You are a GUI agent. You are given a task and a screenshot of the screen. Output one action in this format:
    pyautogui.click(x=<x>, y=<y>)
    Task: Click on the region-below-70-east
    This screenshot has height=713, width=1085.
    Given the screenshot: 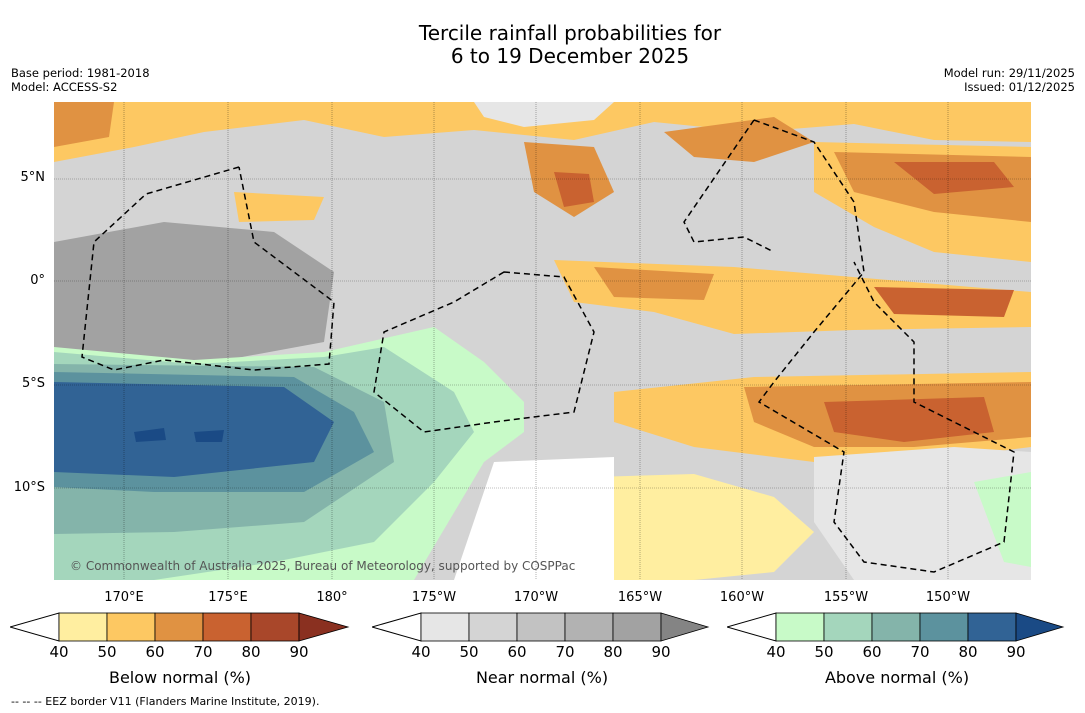 What is the action you would take?
    pyautogui.click(x=944, y=302)
    